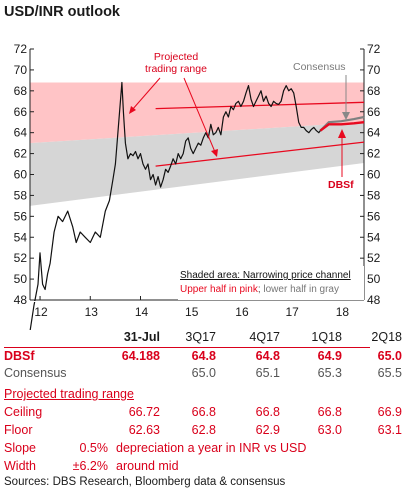 This screenshot has width=406, height=493. Describe the element at coordinates (141, 337) in the screenshot. I see `column-header: 31-Jul` at that location.